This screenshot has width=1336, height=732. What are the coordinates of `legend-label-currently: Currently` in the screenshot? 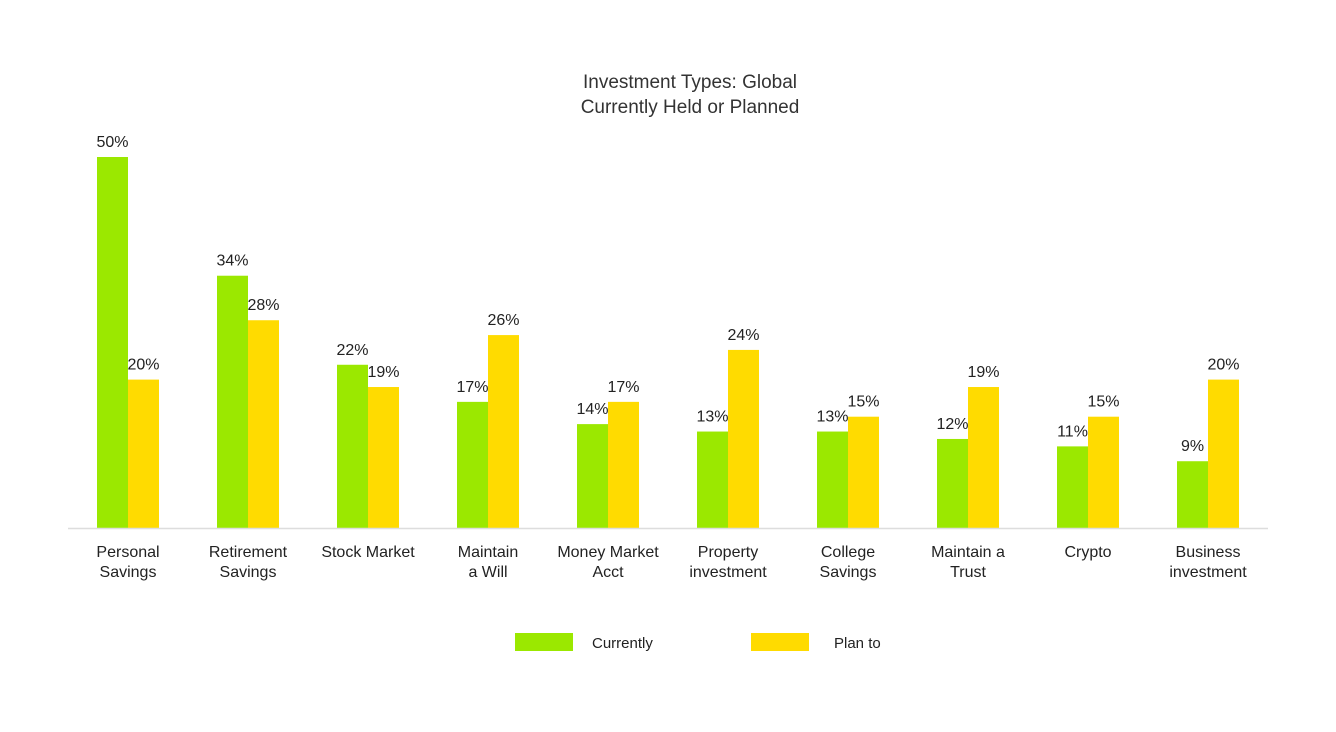 It's located at (622, 643).